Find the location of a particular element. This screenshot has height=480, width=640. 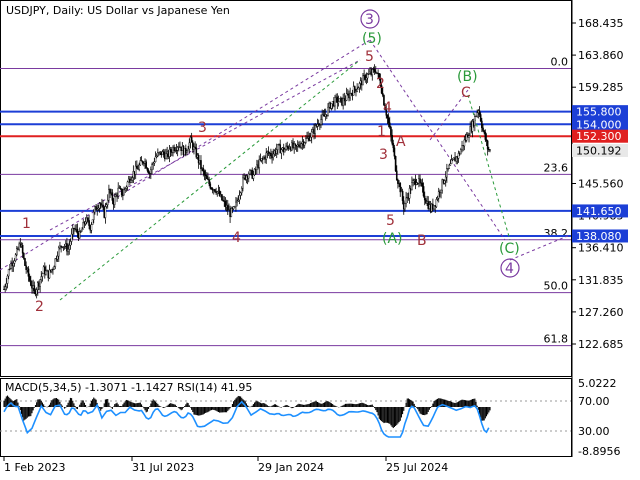

indicator-tick-label: -8.8956 is located at coordinates (599, 451).